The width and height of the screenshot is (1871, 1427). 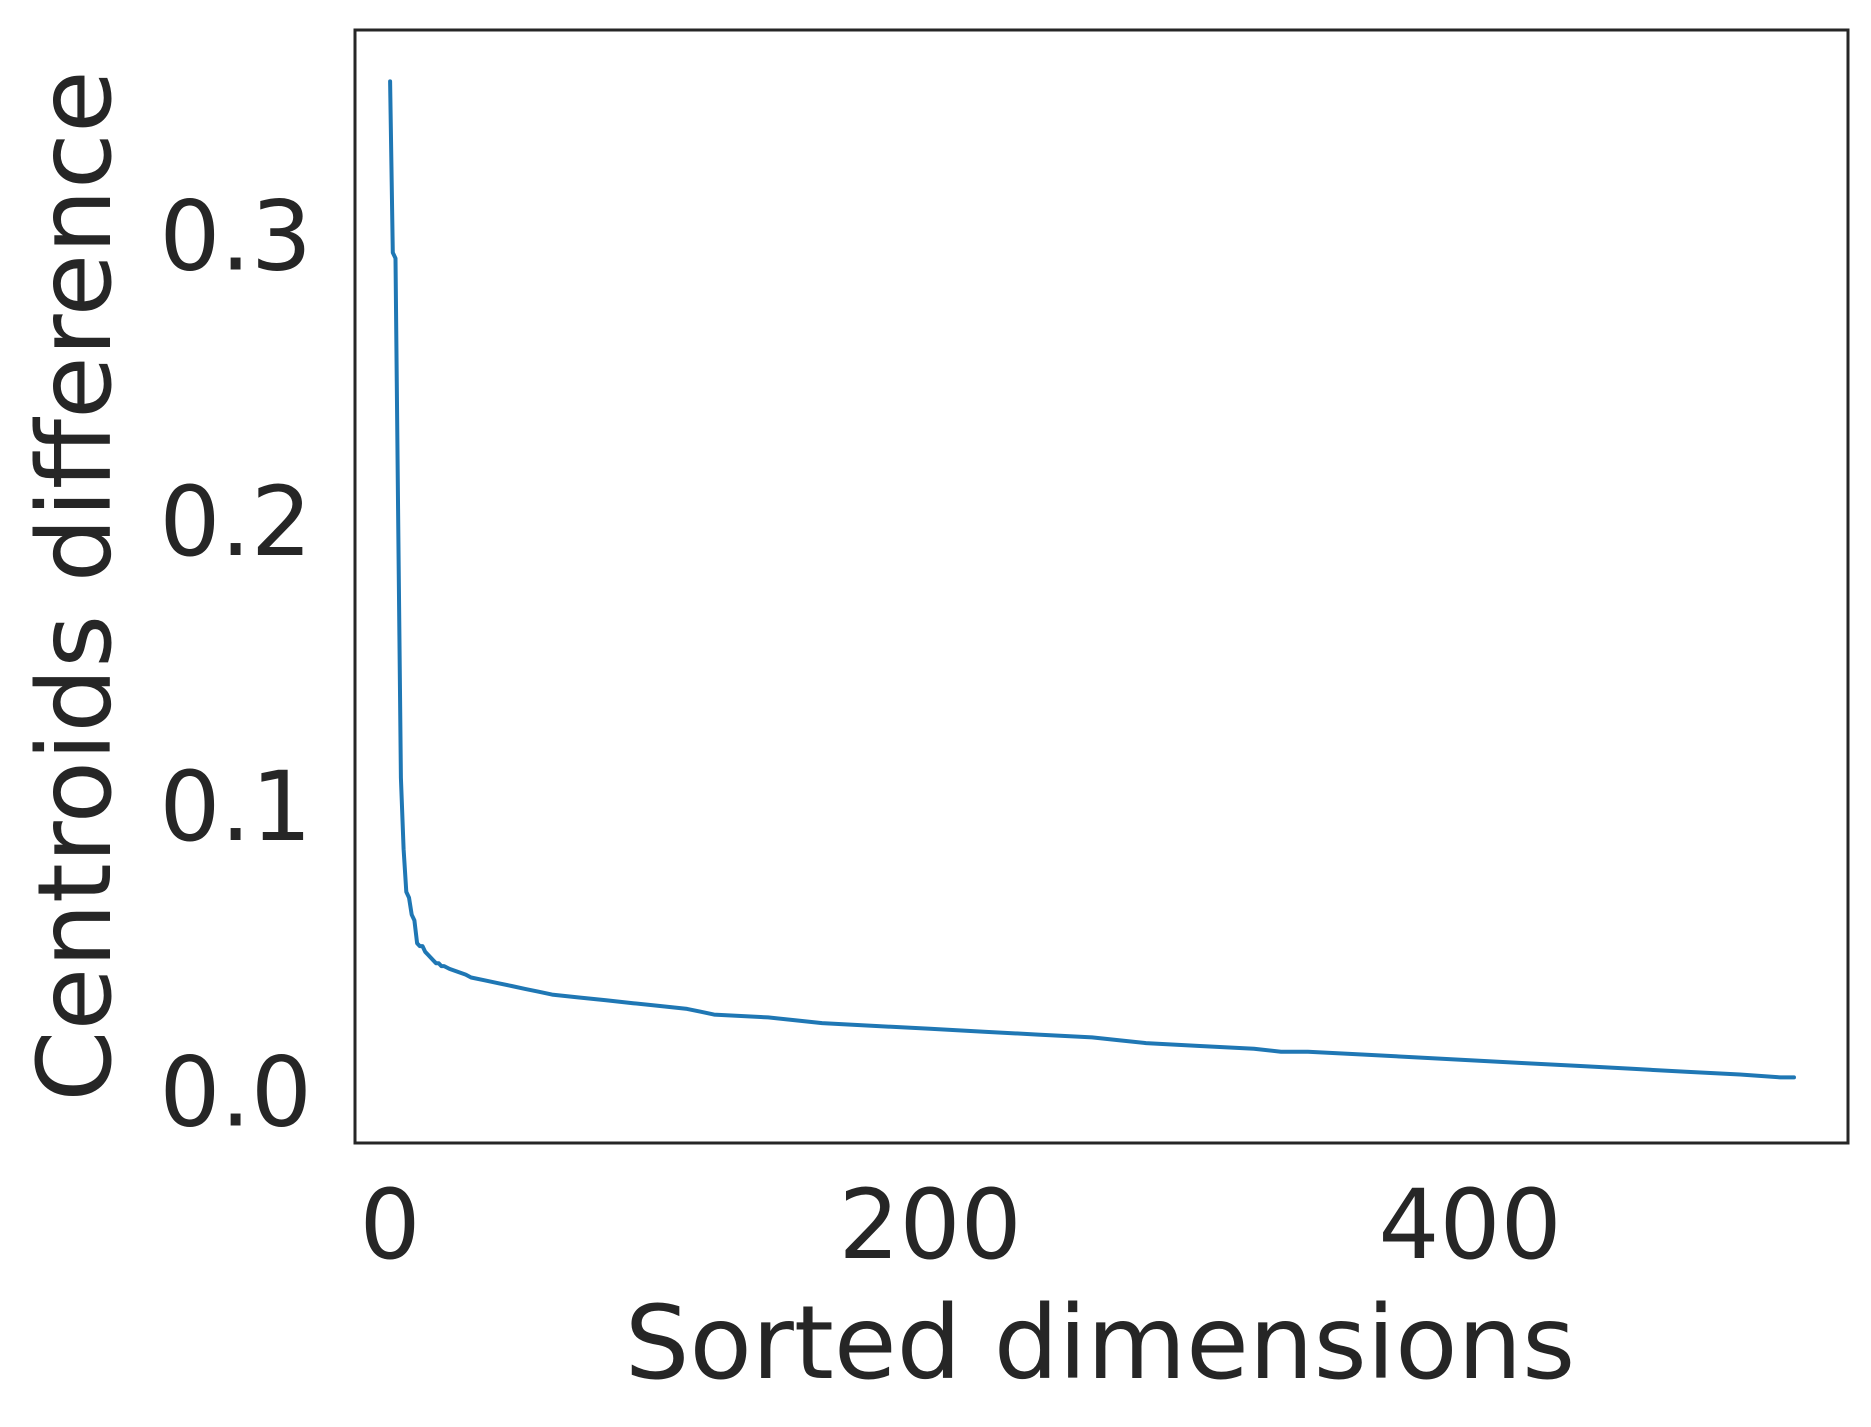 What do you see at coordinates (235, 522) in the screenshot?
I see `y-tick-label: 0.2` at bounding box center [235, 522].